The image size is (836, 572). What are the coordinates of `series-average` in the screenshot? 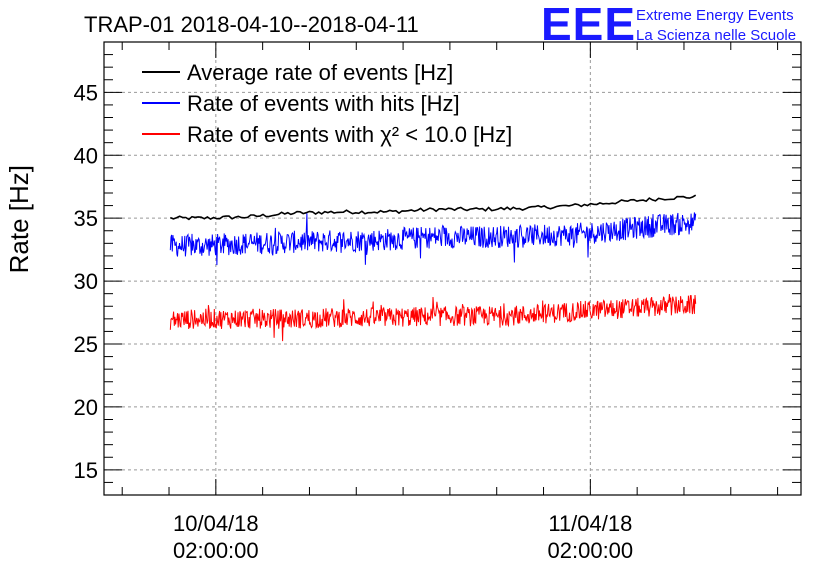 It's located at (433, 207).